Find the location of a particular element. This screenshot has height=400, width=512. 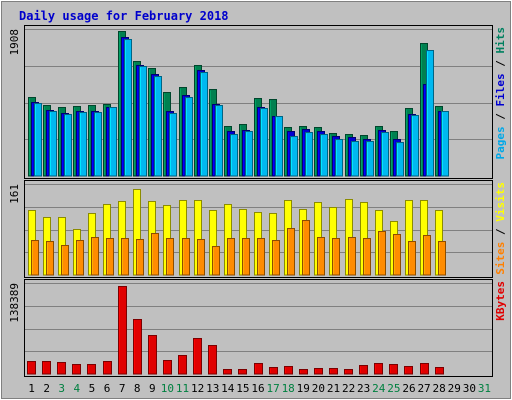

legend-kbytes: KBytes is located at coordinates (500, 301).